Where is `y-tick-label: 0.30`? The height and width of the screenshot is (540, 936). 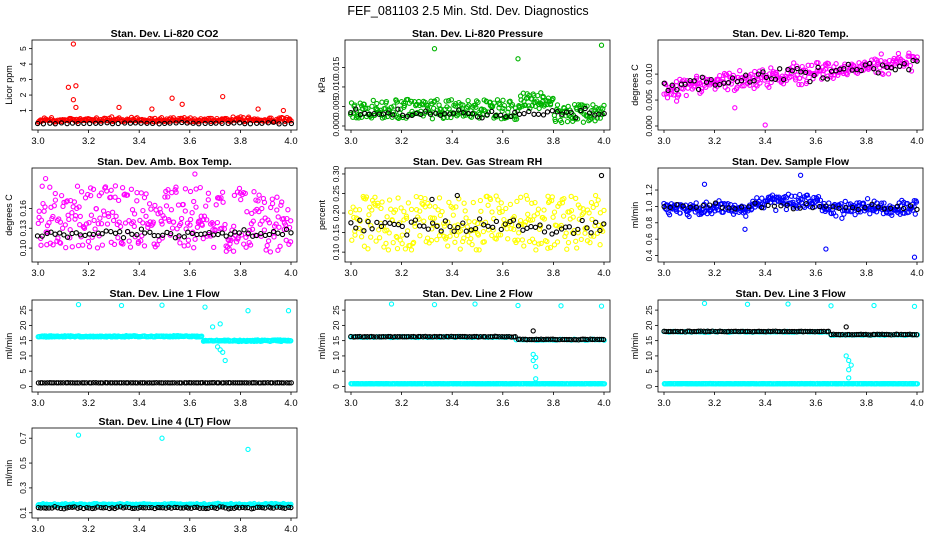 y-tick-label: 0.30 is located at coordinates (336, 173).